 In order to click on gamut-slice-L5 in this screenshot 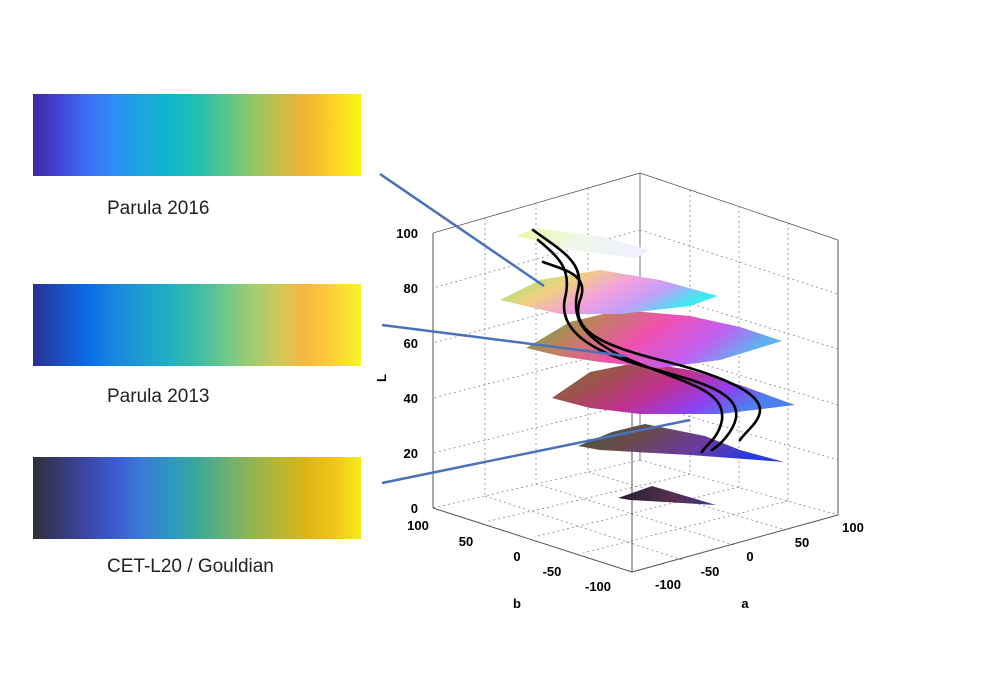, I will do `click(667, 495)`.